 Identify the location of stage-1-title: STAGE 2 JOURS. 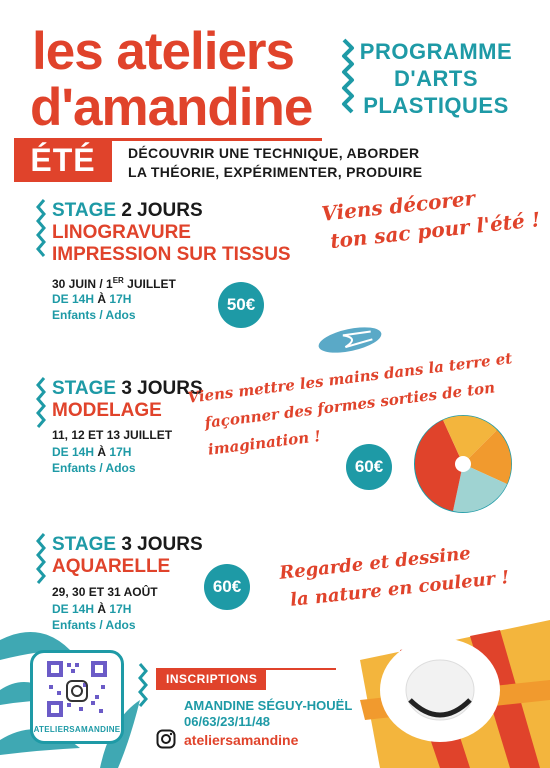
(127, 211).